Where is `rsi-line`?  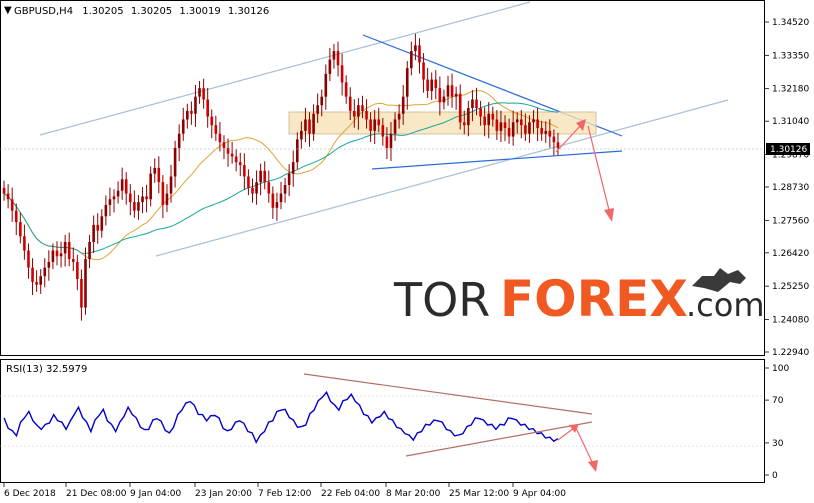 rsi-line is located at coordinates (281, 417).